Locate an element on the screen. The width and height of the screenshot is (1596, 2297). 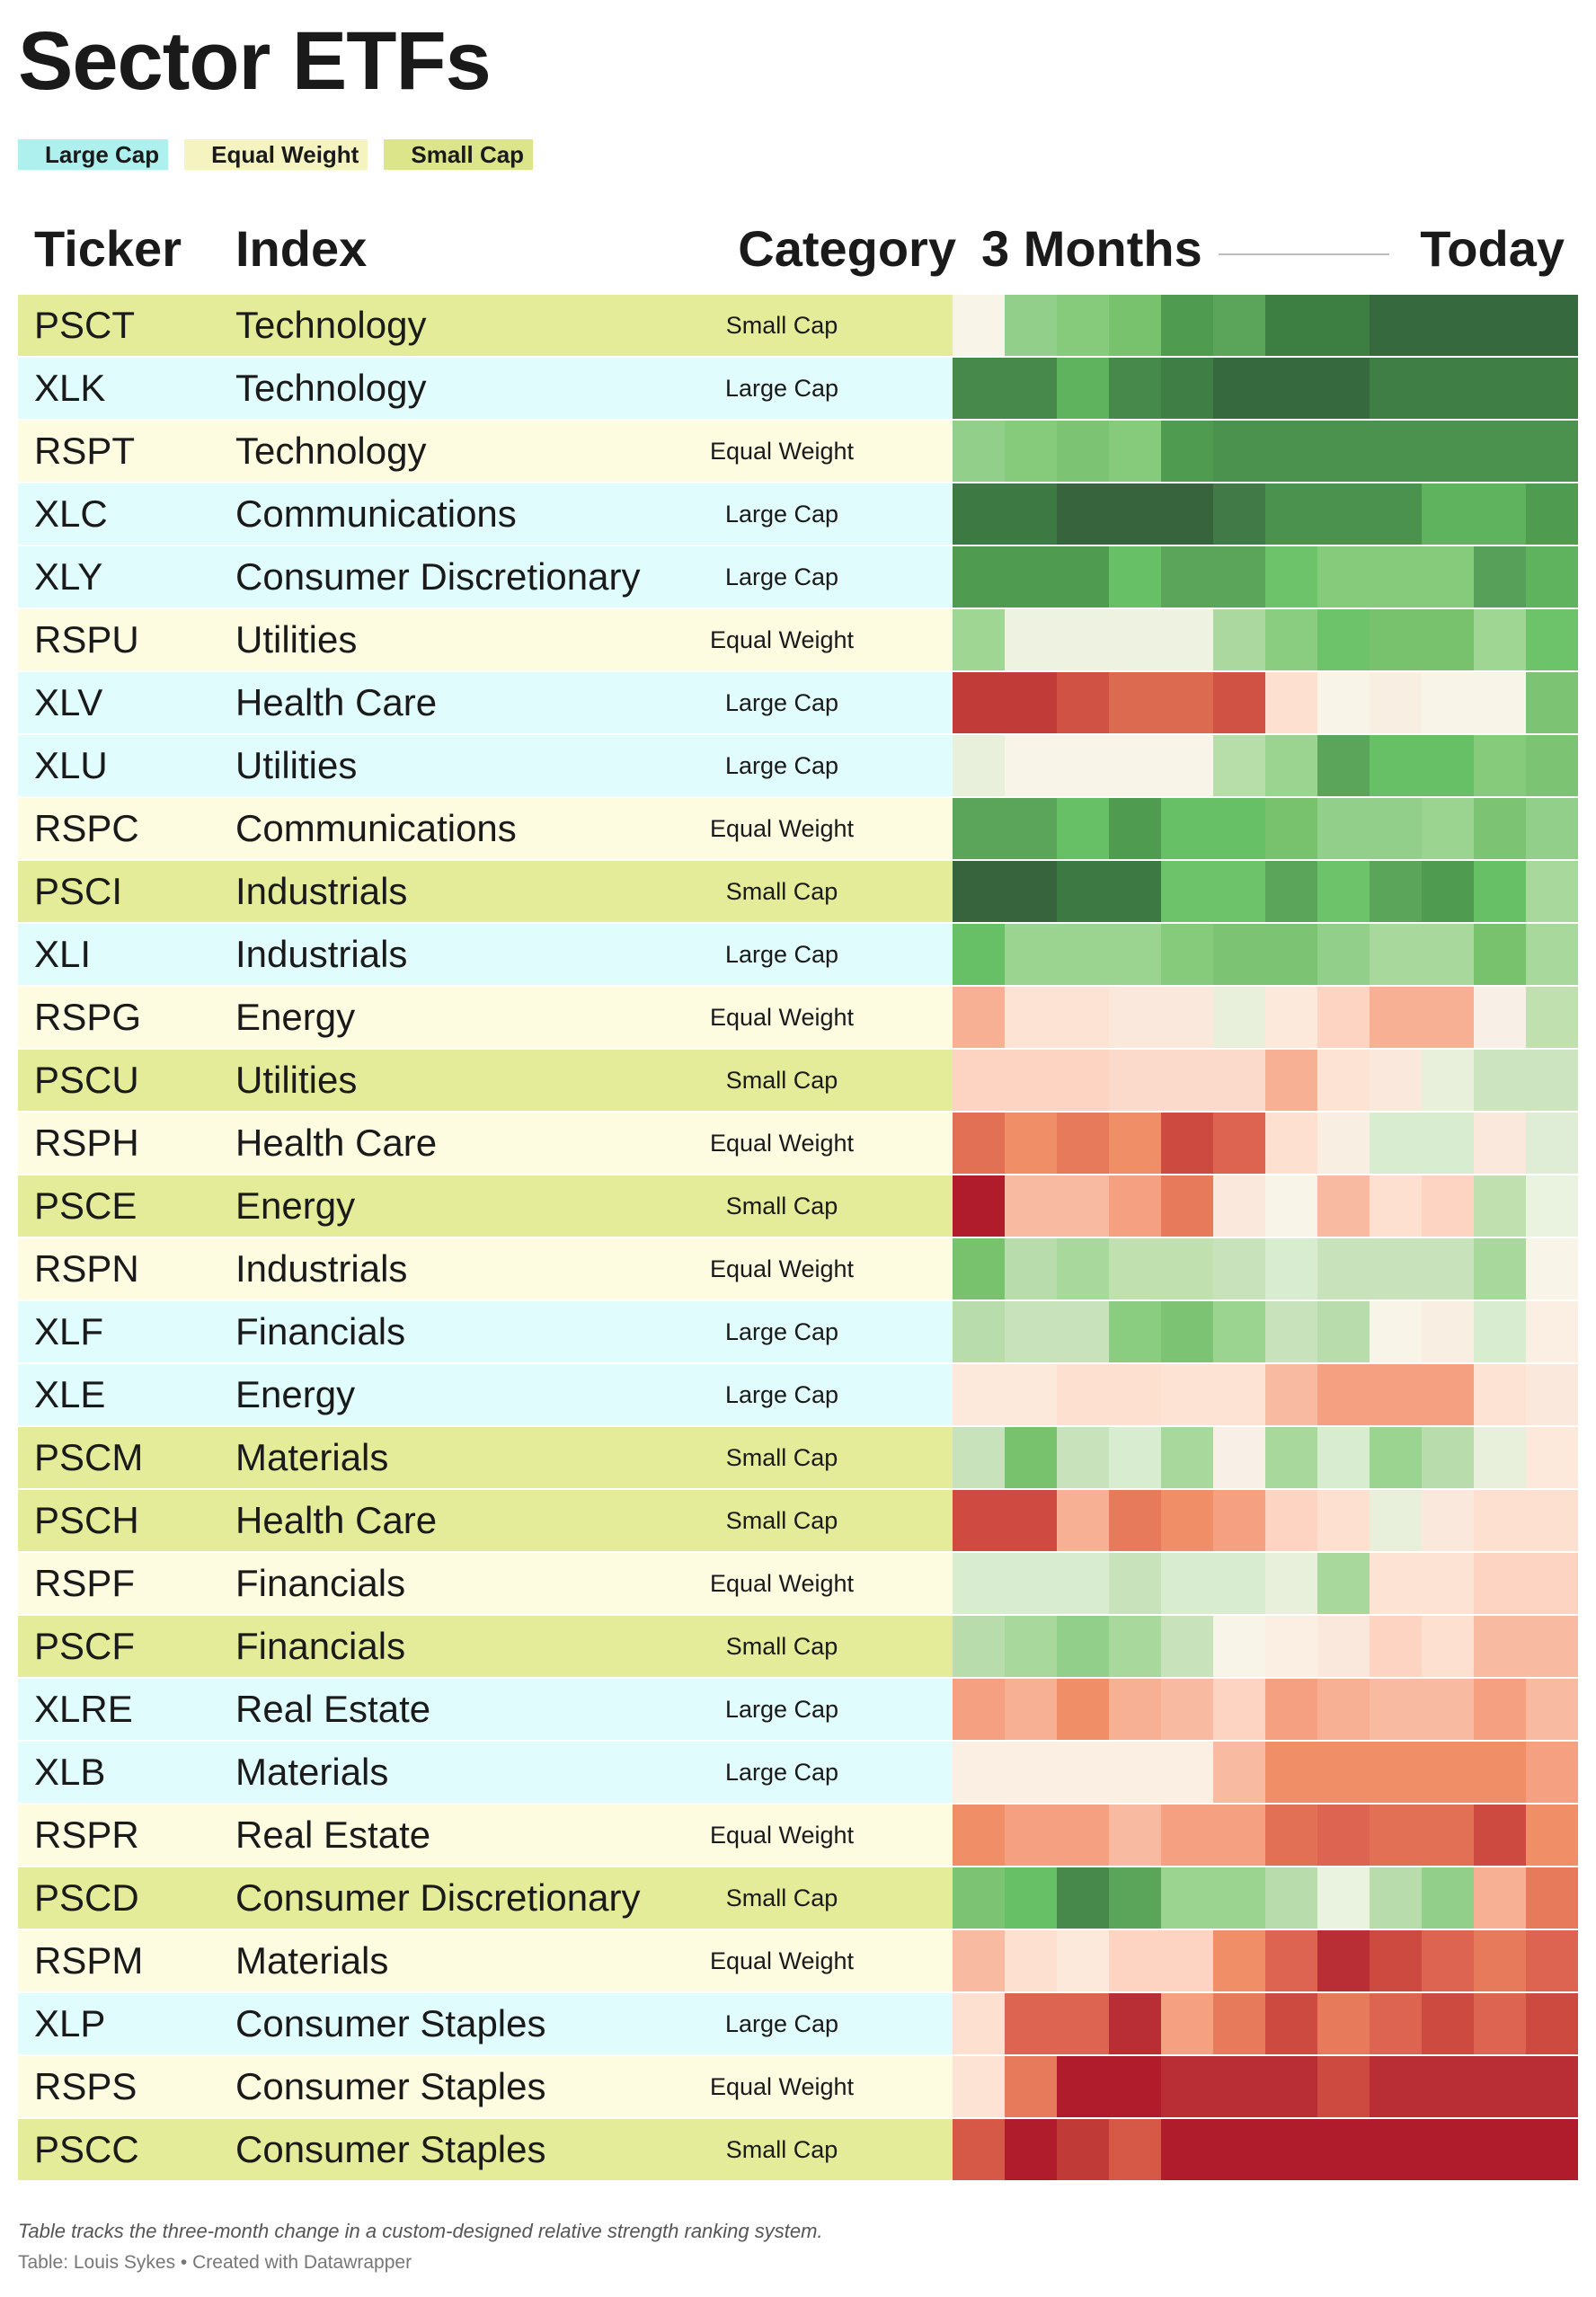
row-label-area: PSCE Energy Small Cap is located at coordinates (485, 1206).